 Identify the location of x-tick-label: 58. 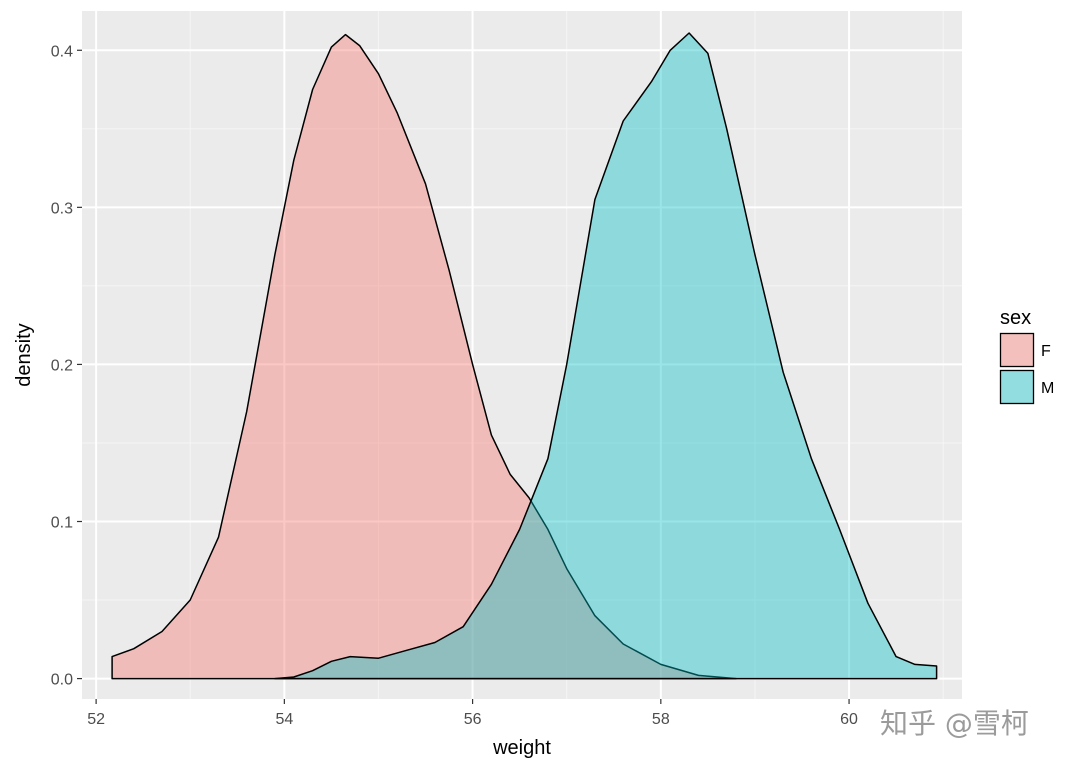
(661, 719).